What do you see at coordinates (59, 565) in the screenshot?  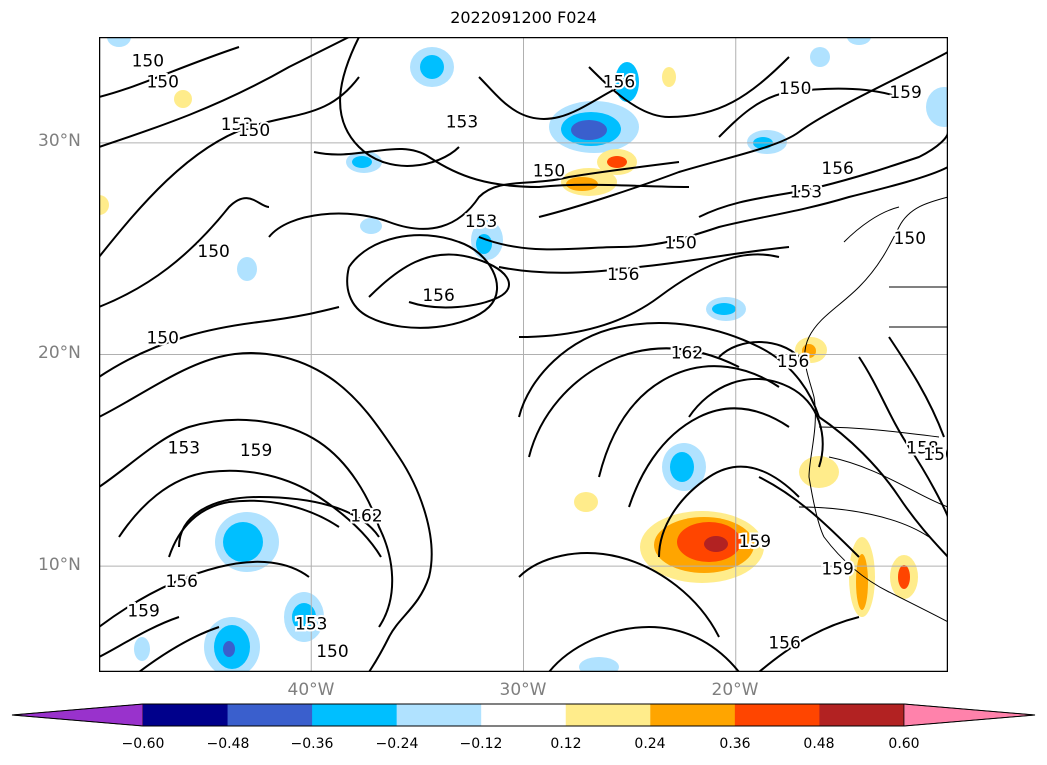 I see `lat-label-10n: 10°N` at bounding box center [59, 565].